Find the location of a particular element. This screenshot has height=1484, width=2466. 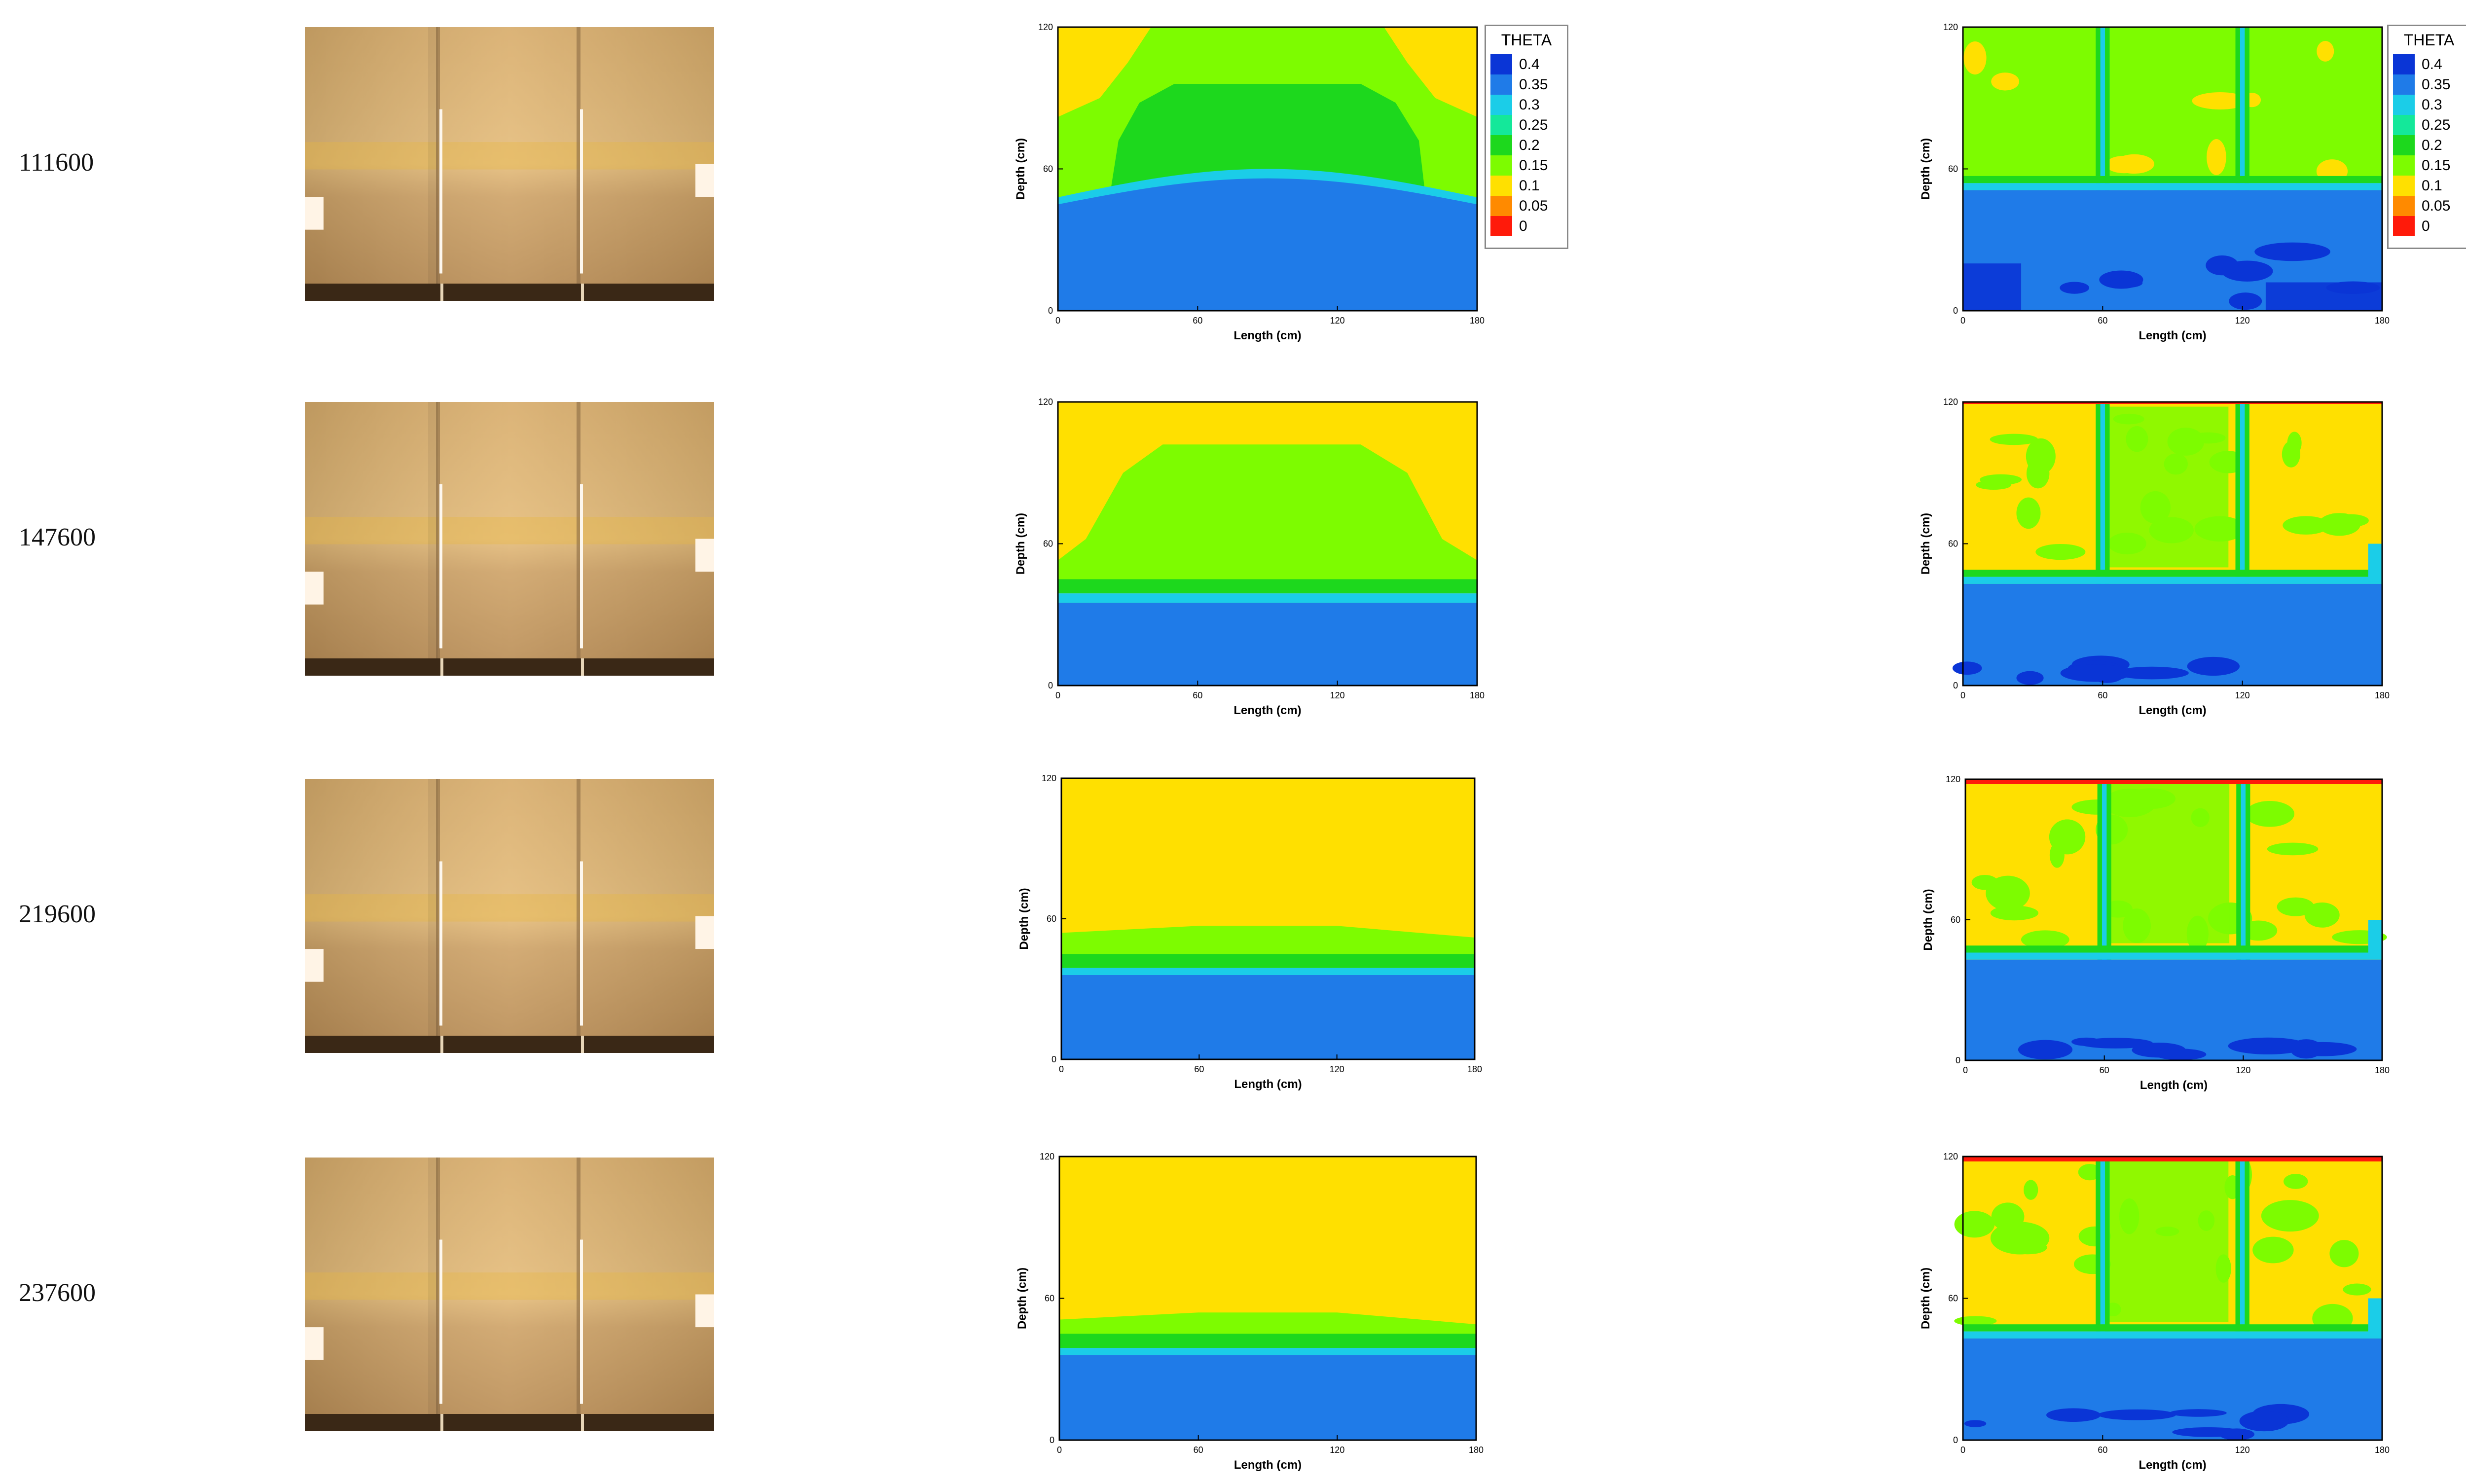

legend-label: 0.05 is located at coordinates (1533, 206).